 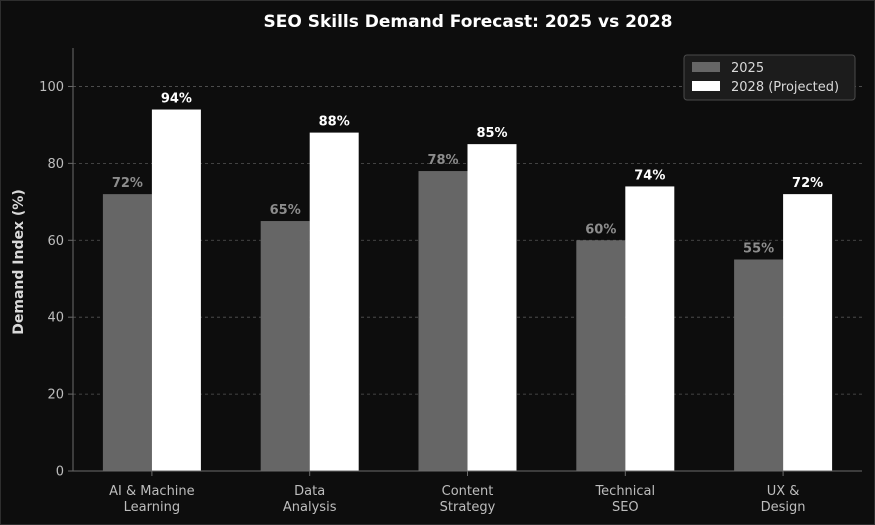 I want to click on legend-label: 2028 (Projected), so click(x=785, y=87).